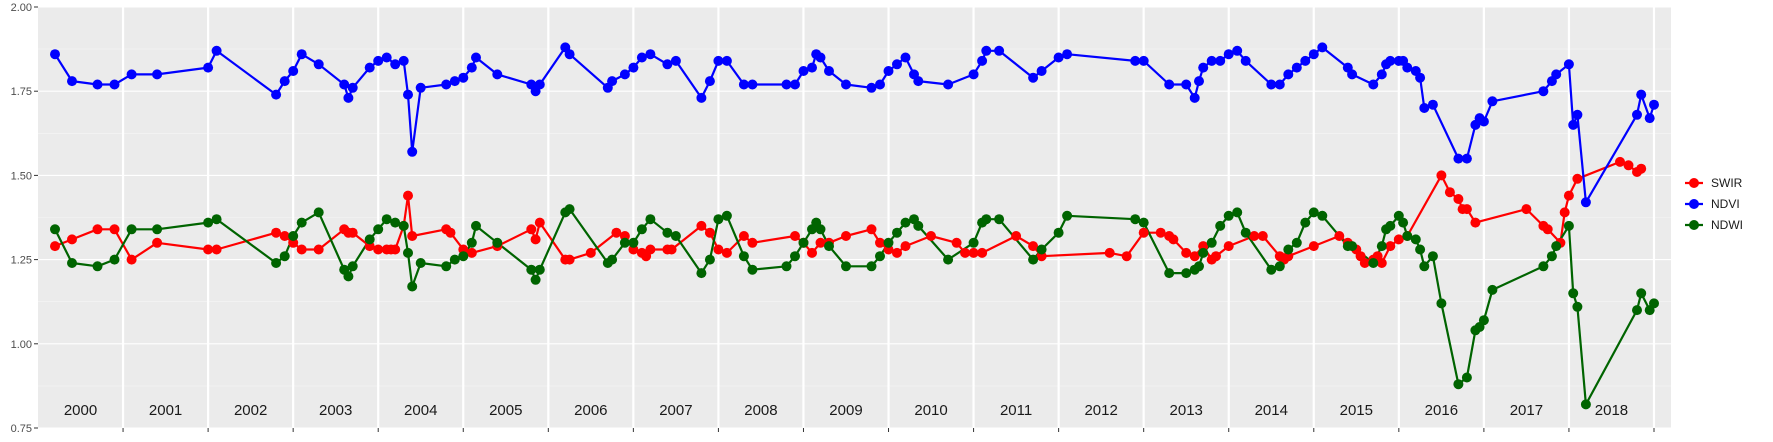 The image size is (1773, 442). Describe the element at coordinates (1611, 410) in the screenshot. I see `year-label: 2018` at that location.